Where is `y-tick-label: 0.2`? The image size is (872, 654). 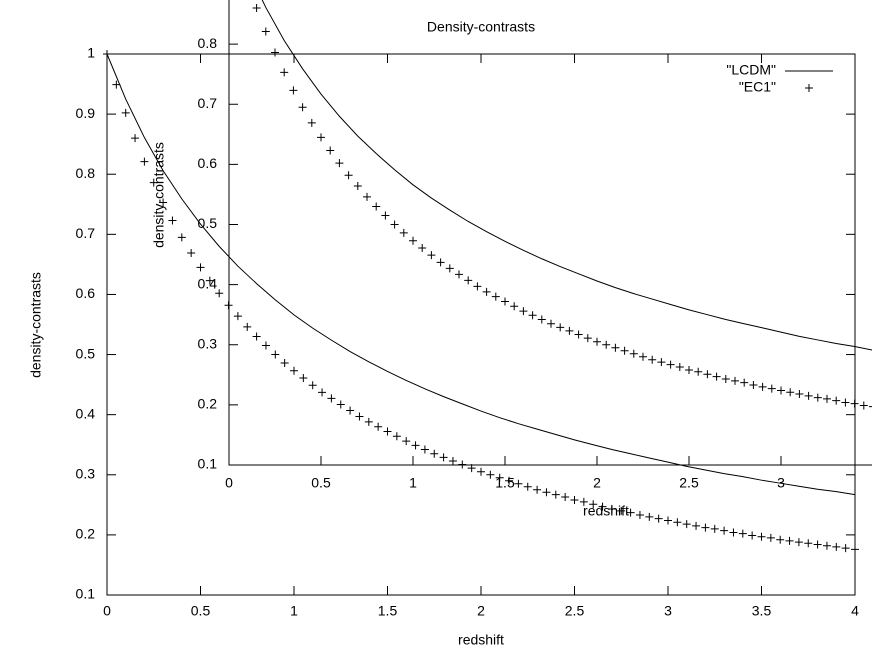 y-tick-label: 0.2 is located at coordinates (208, 404).